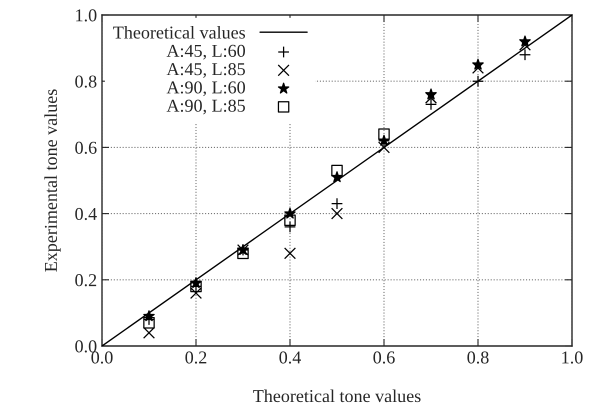  What do you see at coordinates (85, 81) in the screenshot?
I see `y-tick-label: 0.8` at bounding box center [85, 81].